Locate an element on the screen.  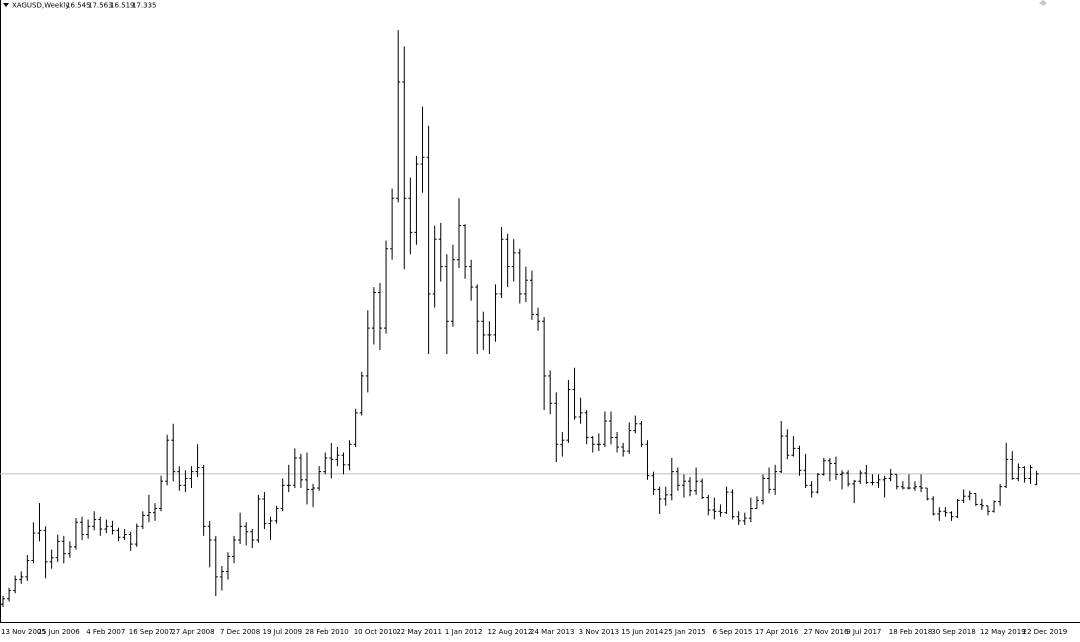
x-tick-label: 12 Aug 2012 is located at coordinates (509, 632).